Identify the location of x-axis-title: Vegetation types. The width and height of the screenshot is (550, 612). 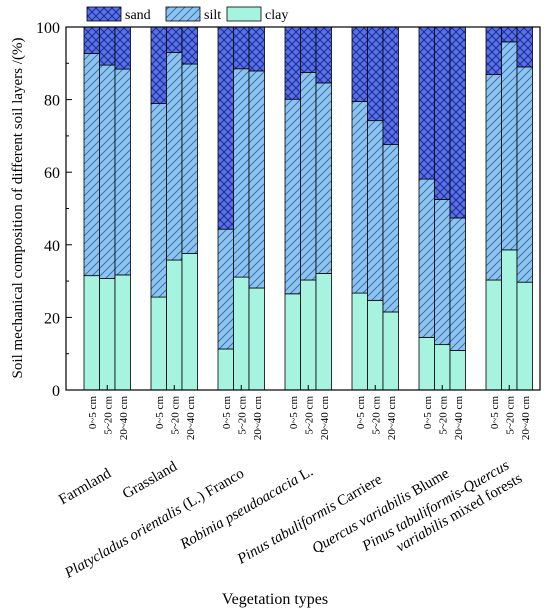
(275, 599).